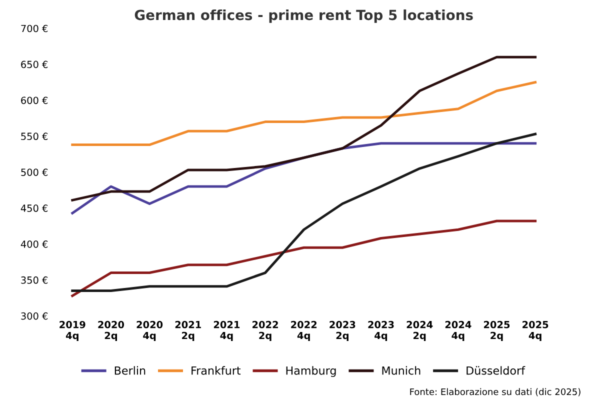  Describe the element at coordinates (130, 370) in the screenshot. I see `legend-label: Berlin` at that location.